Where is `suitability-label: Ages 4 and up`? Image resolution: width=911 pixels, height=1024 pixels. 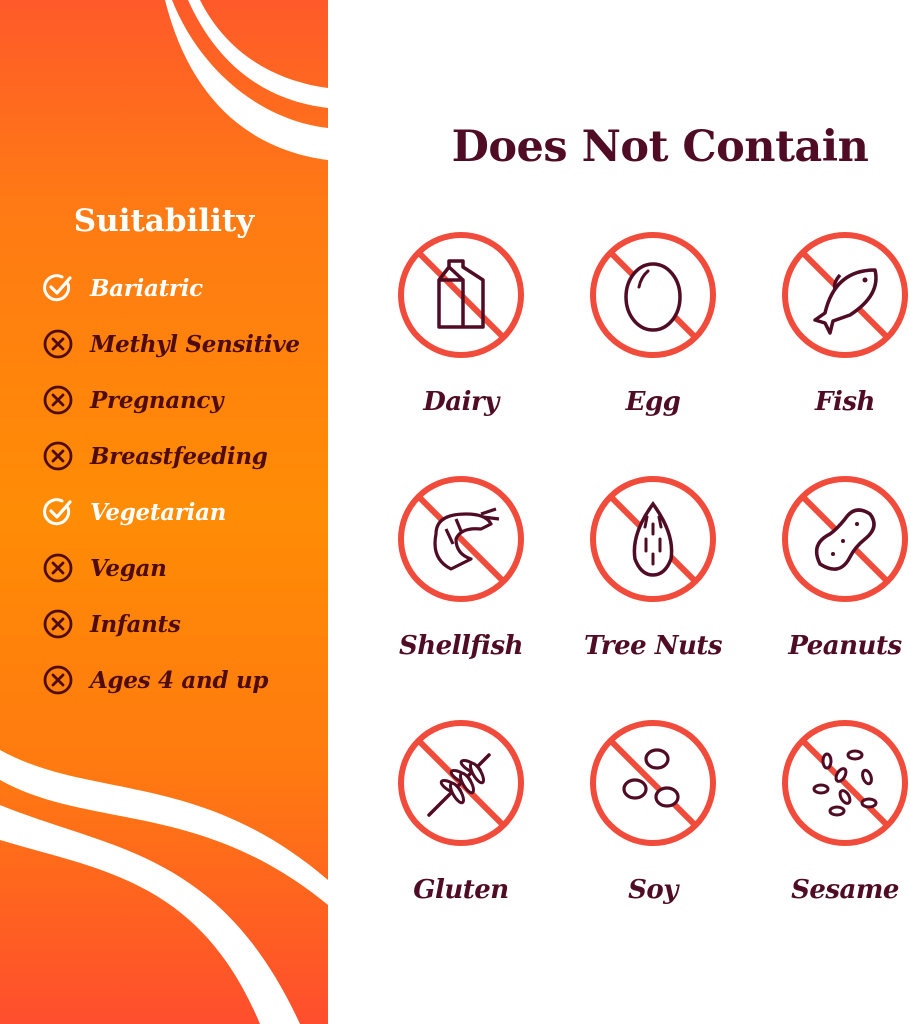 suitability-label: Ages 4 and up is located at coordinates (179, 680).